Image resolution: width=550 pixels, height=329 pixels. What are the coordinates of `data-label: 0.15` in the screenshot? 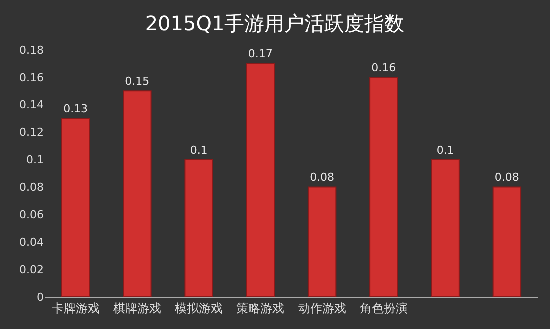 It's located at (137, 81).